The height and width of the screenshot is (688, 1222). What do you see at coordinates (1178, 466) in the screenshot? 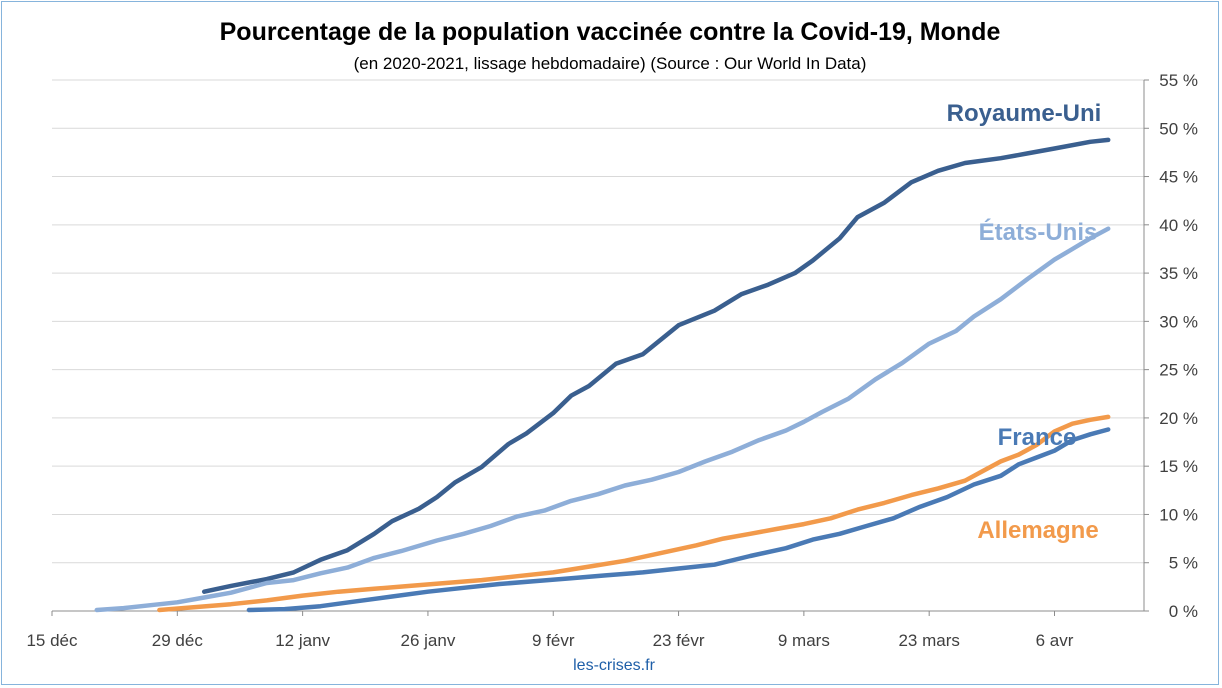
I see `y-tick-label: 15 %` at bounding box center [1178, 466].